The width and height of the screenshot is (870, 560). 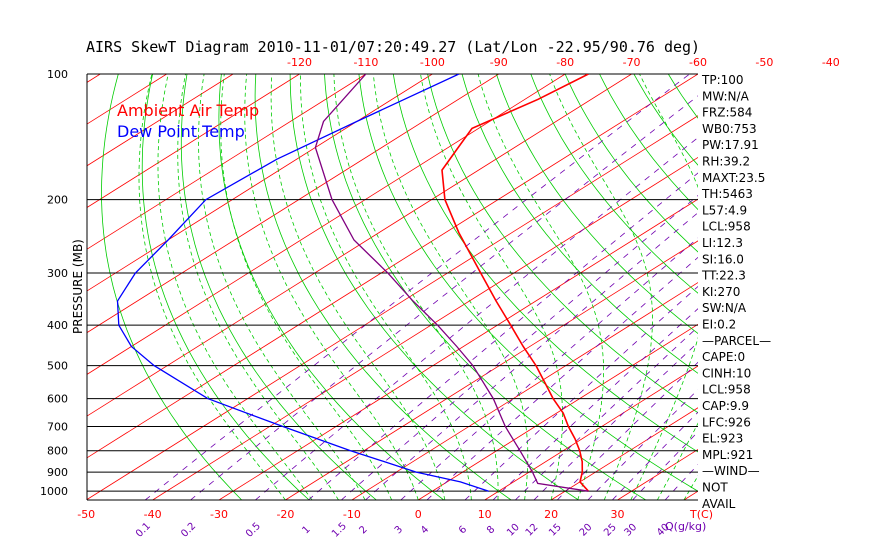 What do you see at coordinates (764, 62) in the screenshot?
I see `top-temp-tick-label: -50` at bounding box center [764, 62].